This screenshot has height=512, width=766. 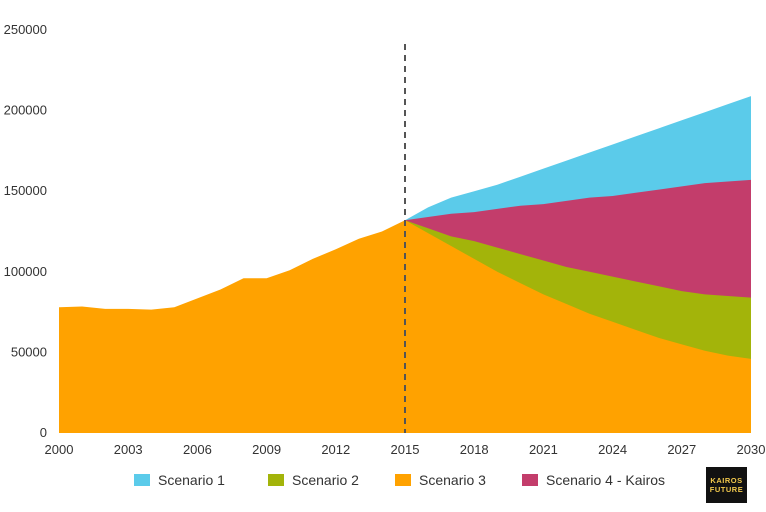 I want to click on x-tick-label: 2015, so click(x=405, y=449).